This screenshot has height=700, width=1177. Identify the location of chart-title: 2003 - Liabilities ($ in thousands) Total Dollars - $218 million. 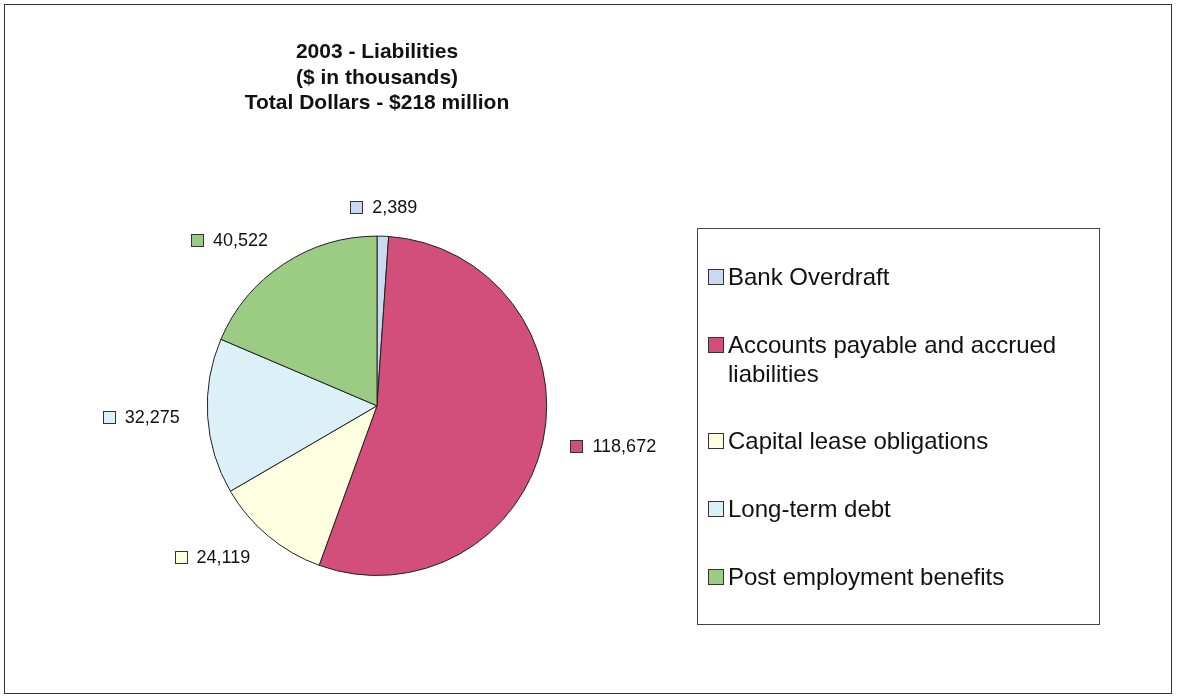
(377, 76).